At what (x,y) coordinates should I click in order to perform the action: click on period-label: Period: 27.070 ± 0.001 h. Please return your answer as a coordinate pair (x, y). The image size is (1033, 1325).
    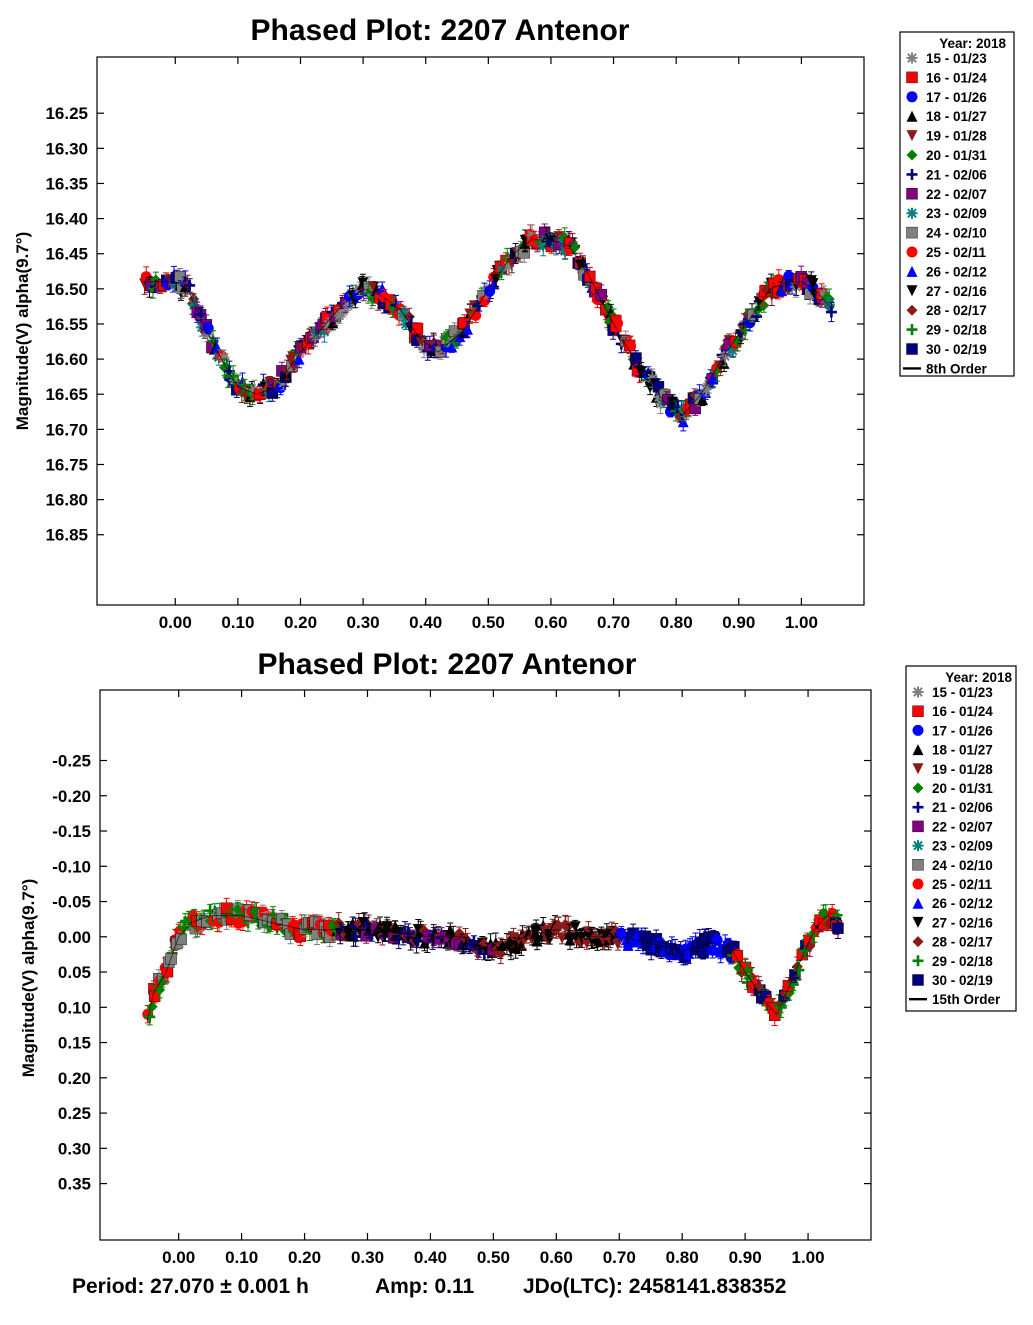
    Looking at the image, I should click on (190, 1286).